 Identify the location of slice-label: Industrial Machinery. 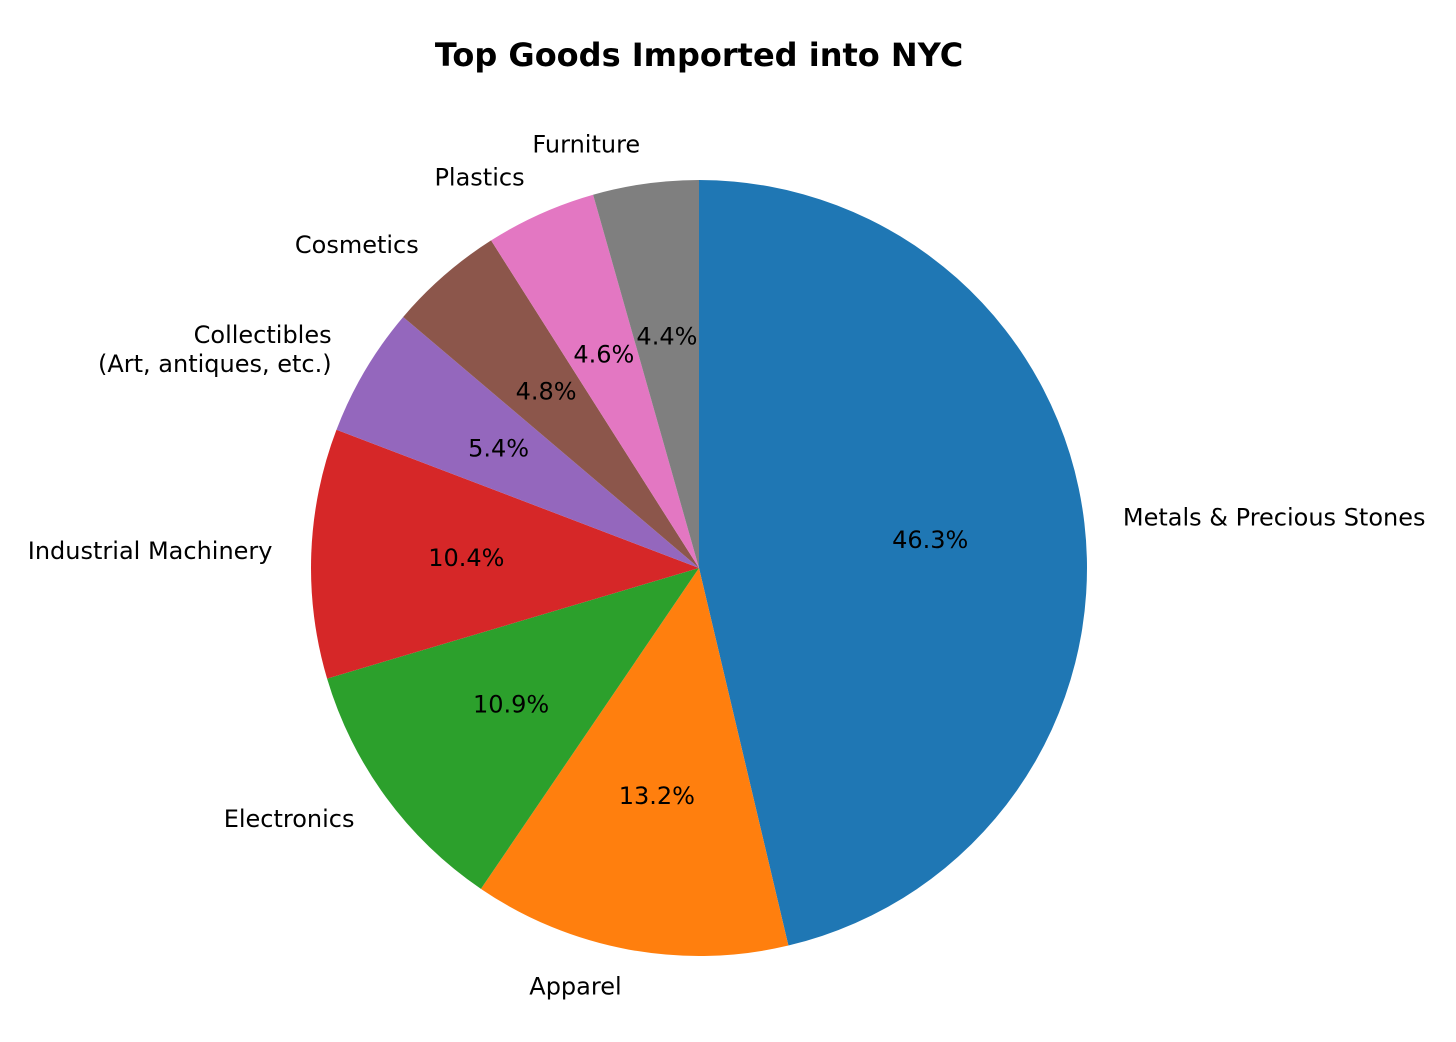
(150, 551).